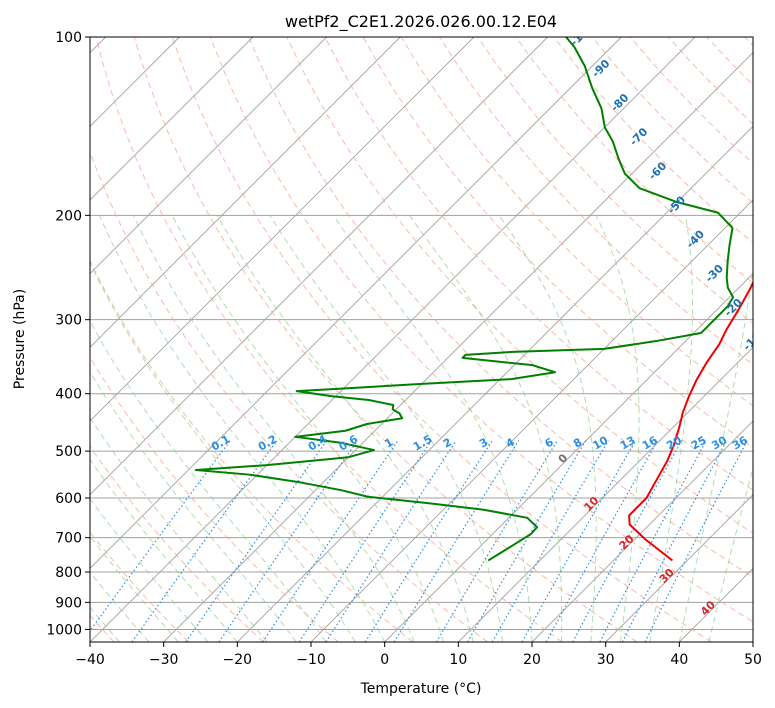 The height and width of the screenshot is (708, 775). What do you see at coordinates (753, 660) in the screenshot?
I see `x-tick-label: 50` at bounding box center [753, 660].